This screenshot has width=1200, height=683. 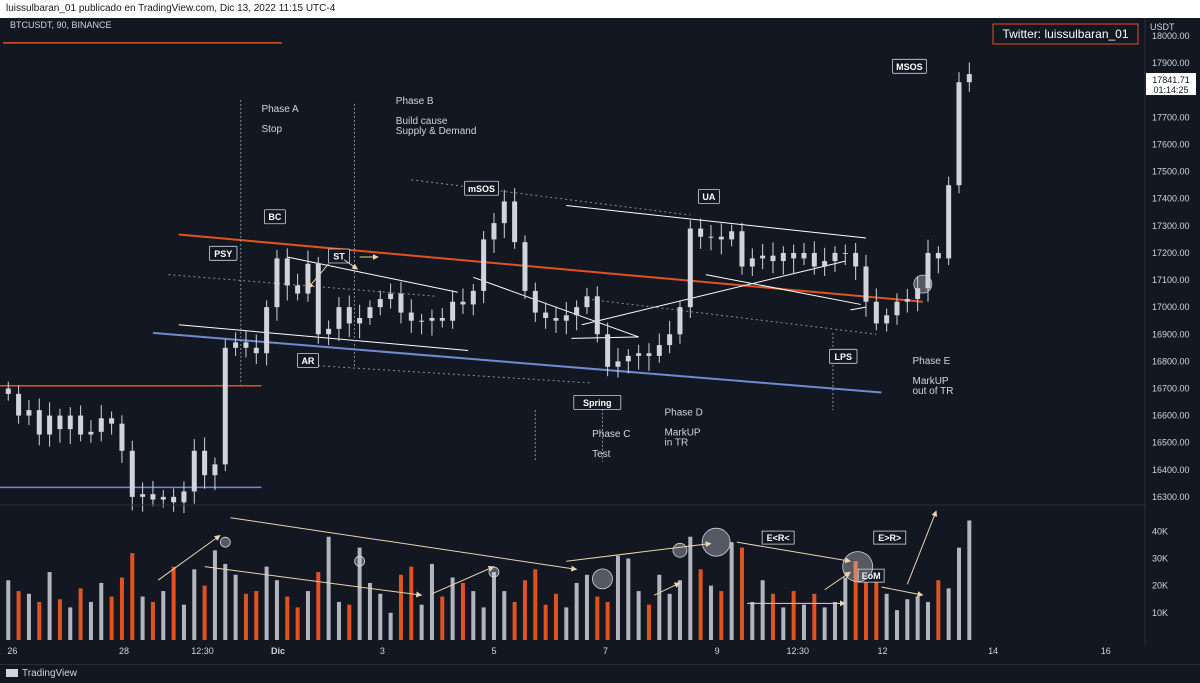 I want to click on price-tick-label: 17900.00, so click(x=1171, y=63).